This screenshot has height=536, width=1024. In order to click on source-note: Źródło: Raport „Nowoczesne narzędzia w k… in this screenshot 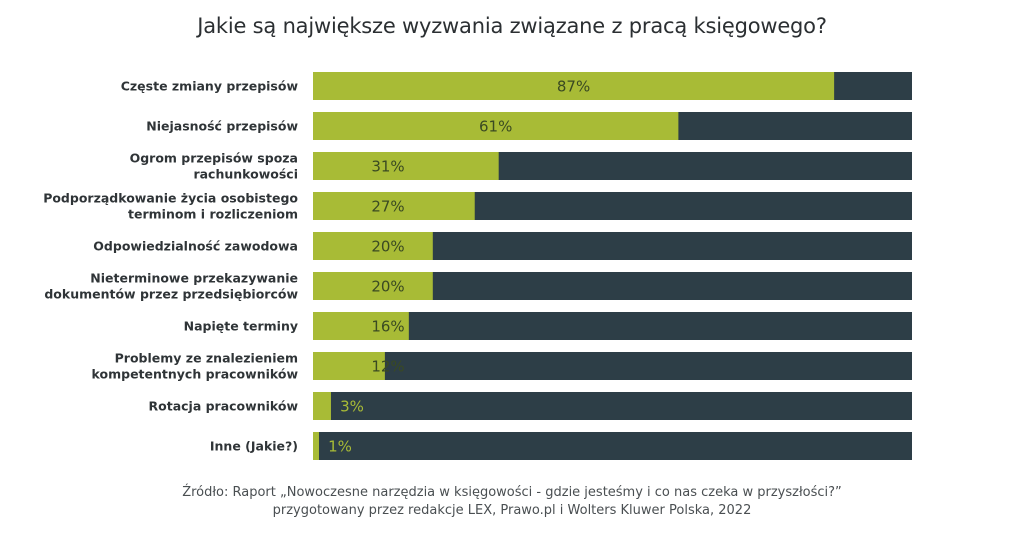, I will do `click(512, 502)`.